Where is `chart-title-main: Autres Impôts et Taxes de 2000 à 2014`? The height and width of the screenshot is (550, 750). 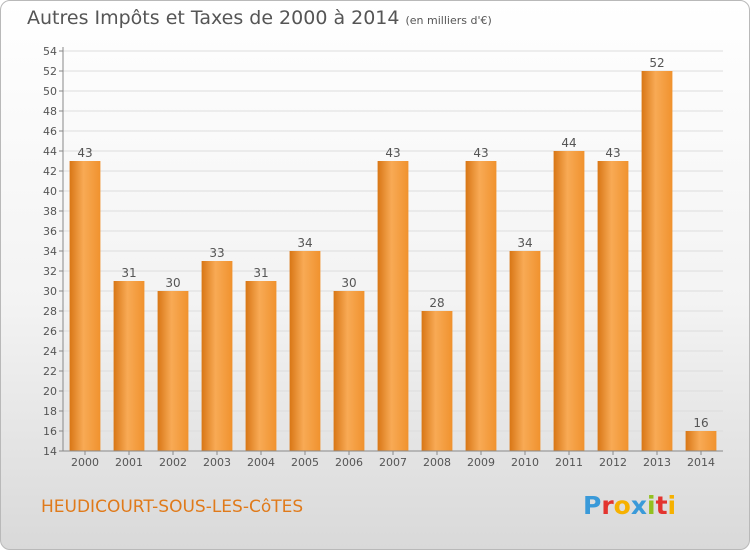
chart-title-main: Autres Impôts et Taxes de 2000 à 2014 is located at coordinates (213, 18).